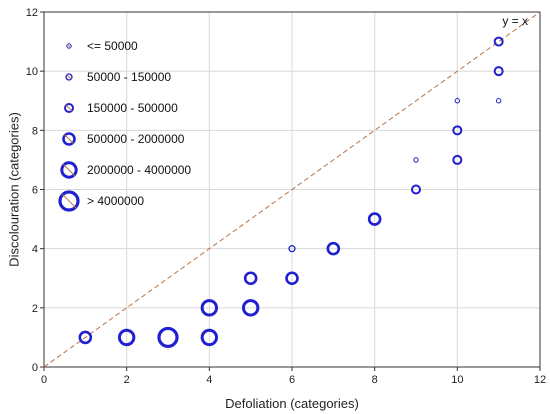 The image size is (550, 414). What do you see at coordinates (32, 13) in the screenshot?
I see `y-tick-label: 12` at bounding box center [32, 13].